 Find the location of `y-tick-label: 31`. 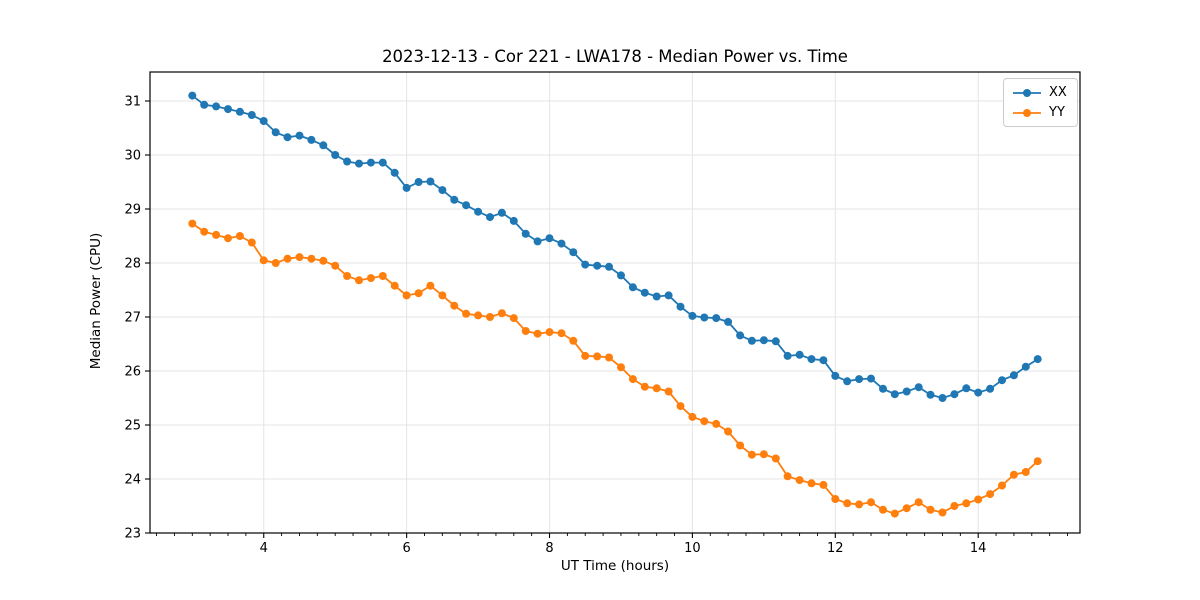

y-tick-label: 31 is located at coordinates (132, 101).